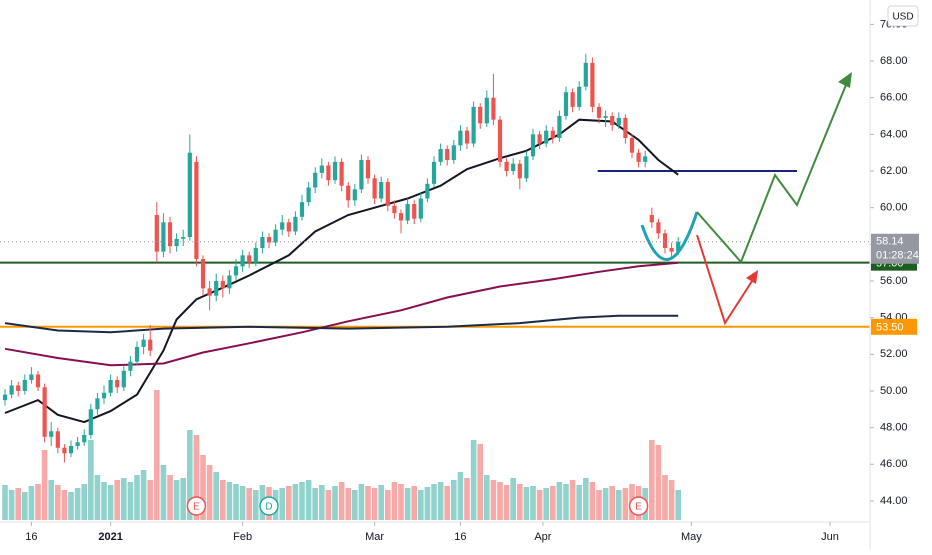 This screenshot has height=555, width=932. I want to click on price-label-box, so click(894, 326).